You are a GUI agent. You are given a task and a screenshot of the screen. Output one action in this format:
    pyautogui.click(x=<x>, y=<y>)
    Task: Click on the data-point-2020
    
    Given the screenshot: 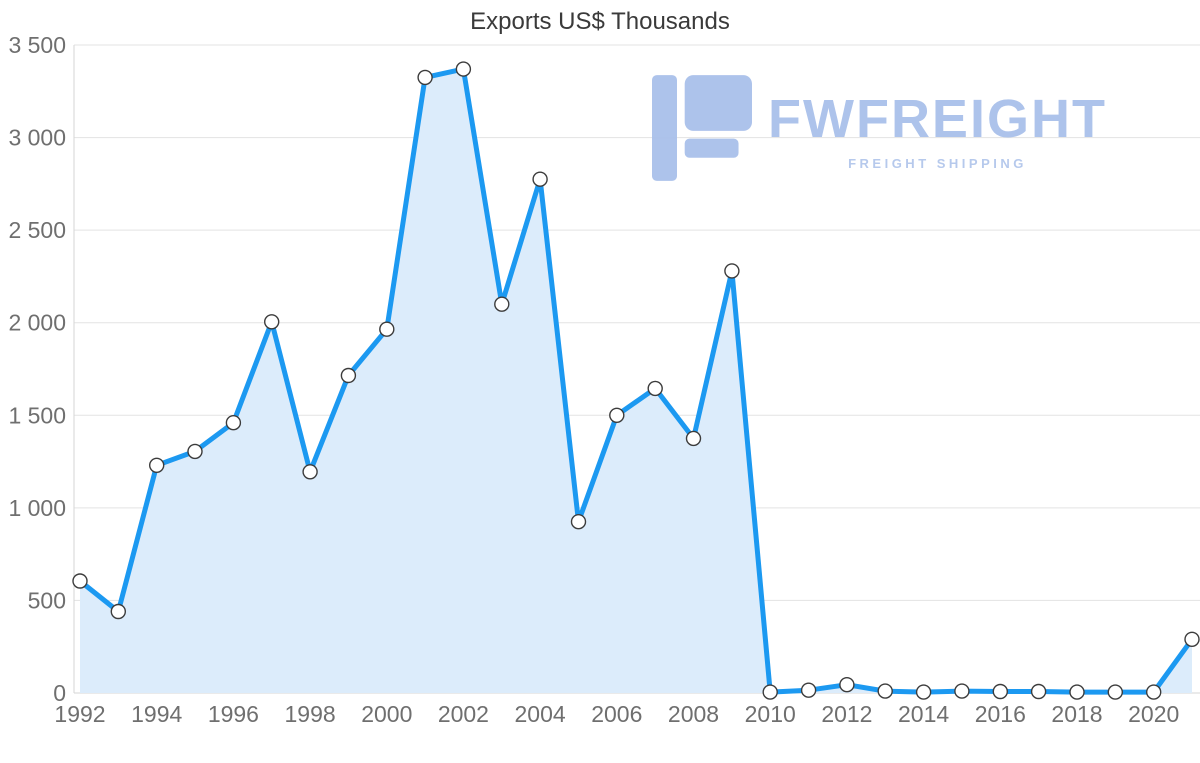 What is the action you would take?
    pyautogui.click(x=1153, y=692)
    